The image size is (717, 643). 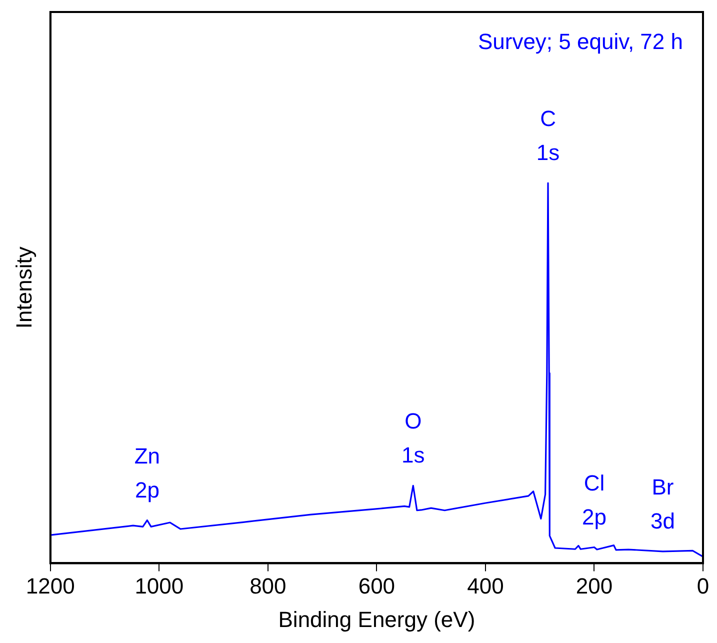 I want to click on y-axis-title: Intensity, so click(x=23, y=287).